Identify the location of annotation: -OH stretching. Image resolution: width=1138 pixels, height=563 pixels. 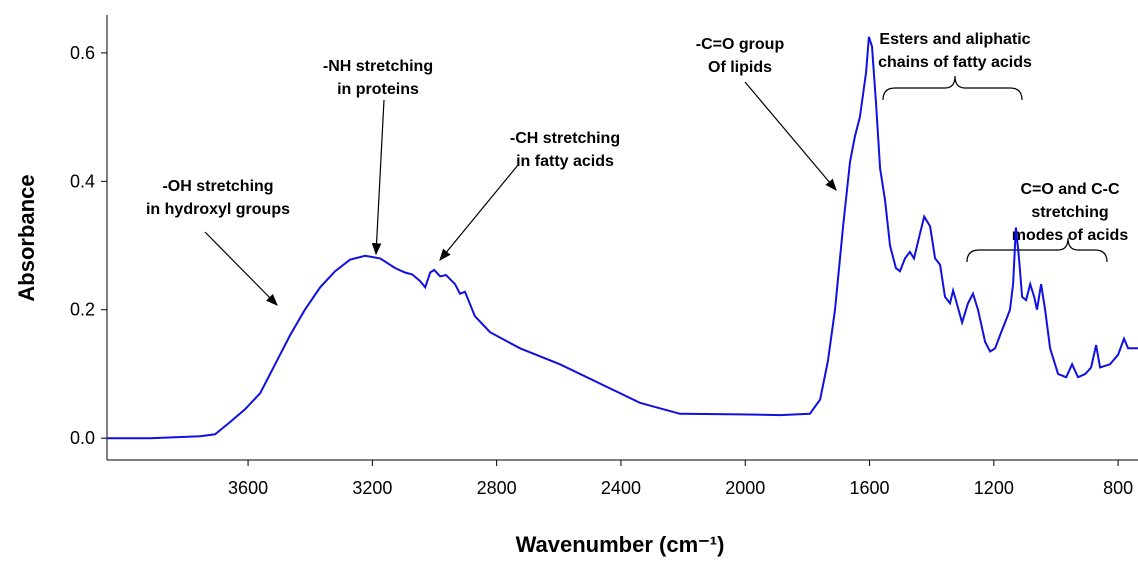
(217, 186).